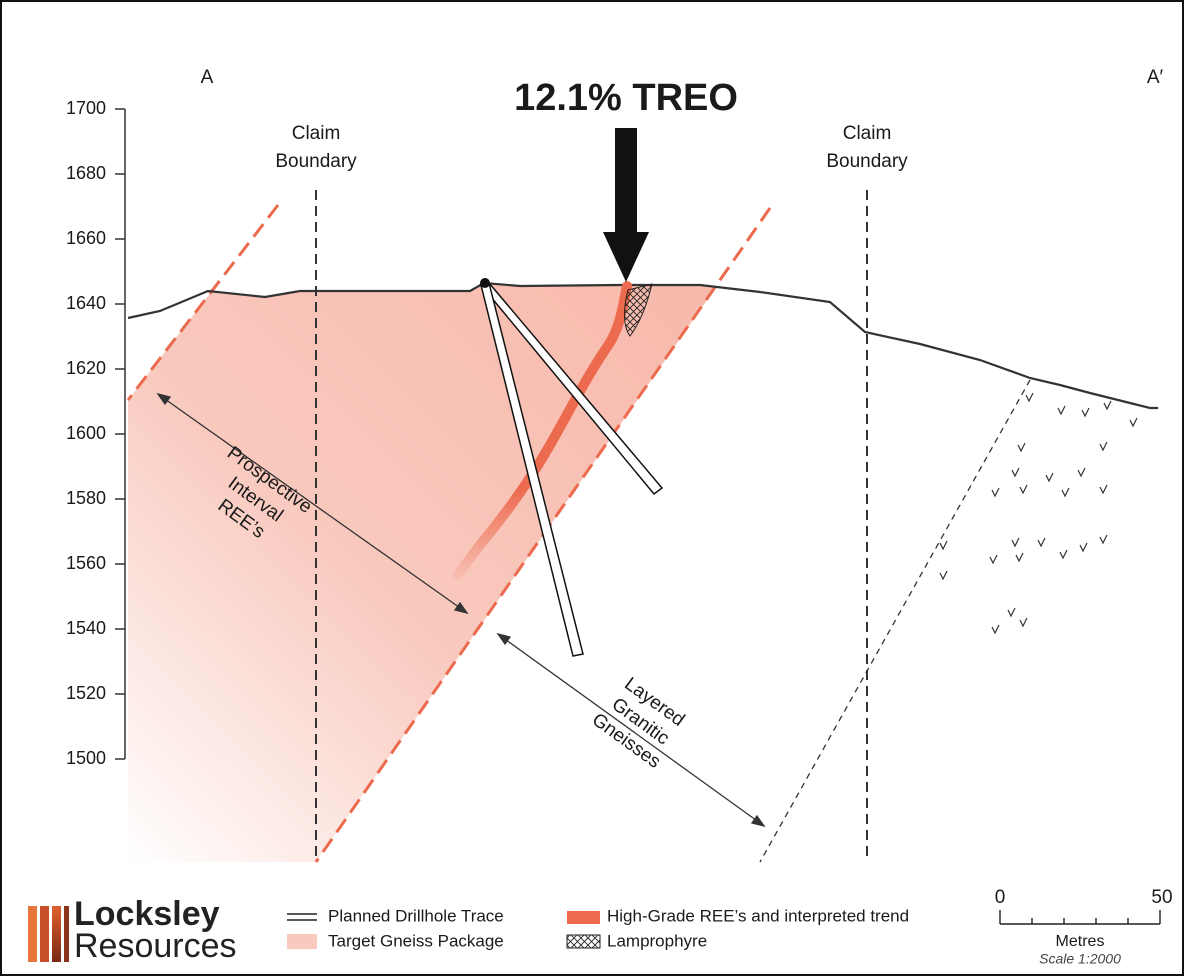  I want to click on tick-label: 1700, so click(86, 108).